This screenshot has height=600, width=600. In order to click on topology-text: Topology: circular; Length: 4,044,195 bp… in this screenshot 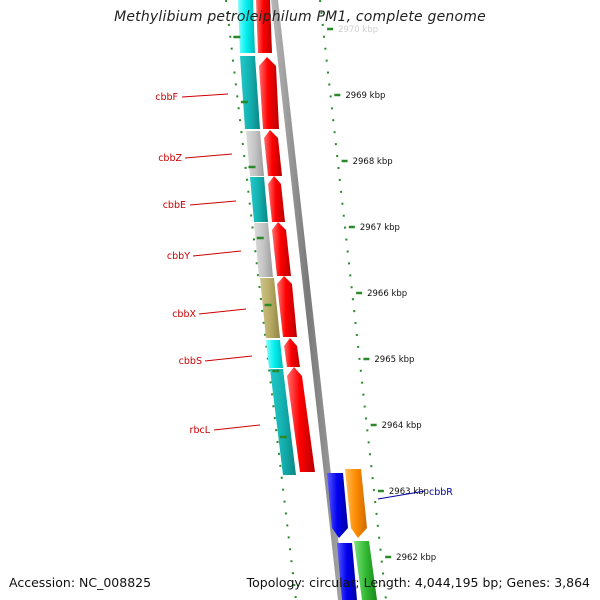, I will do `click(418, 582)`.